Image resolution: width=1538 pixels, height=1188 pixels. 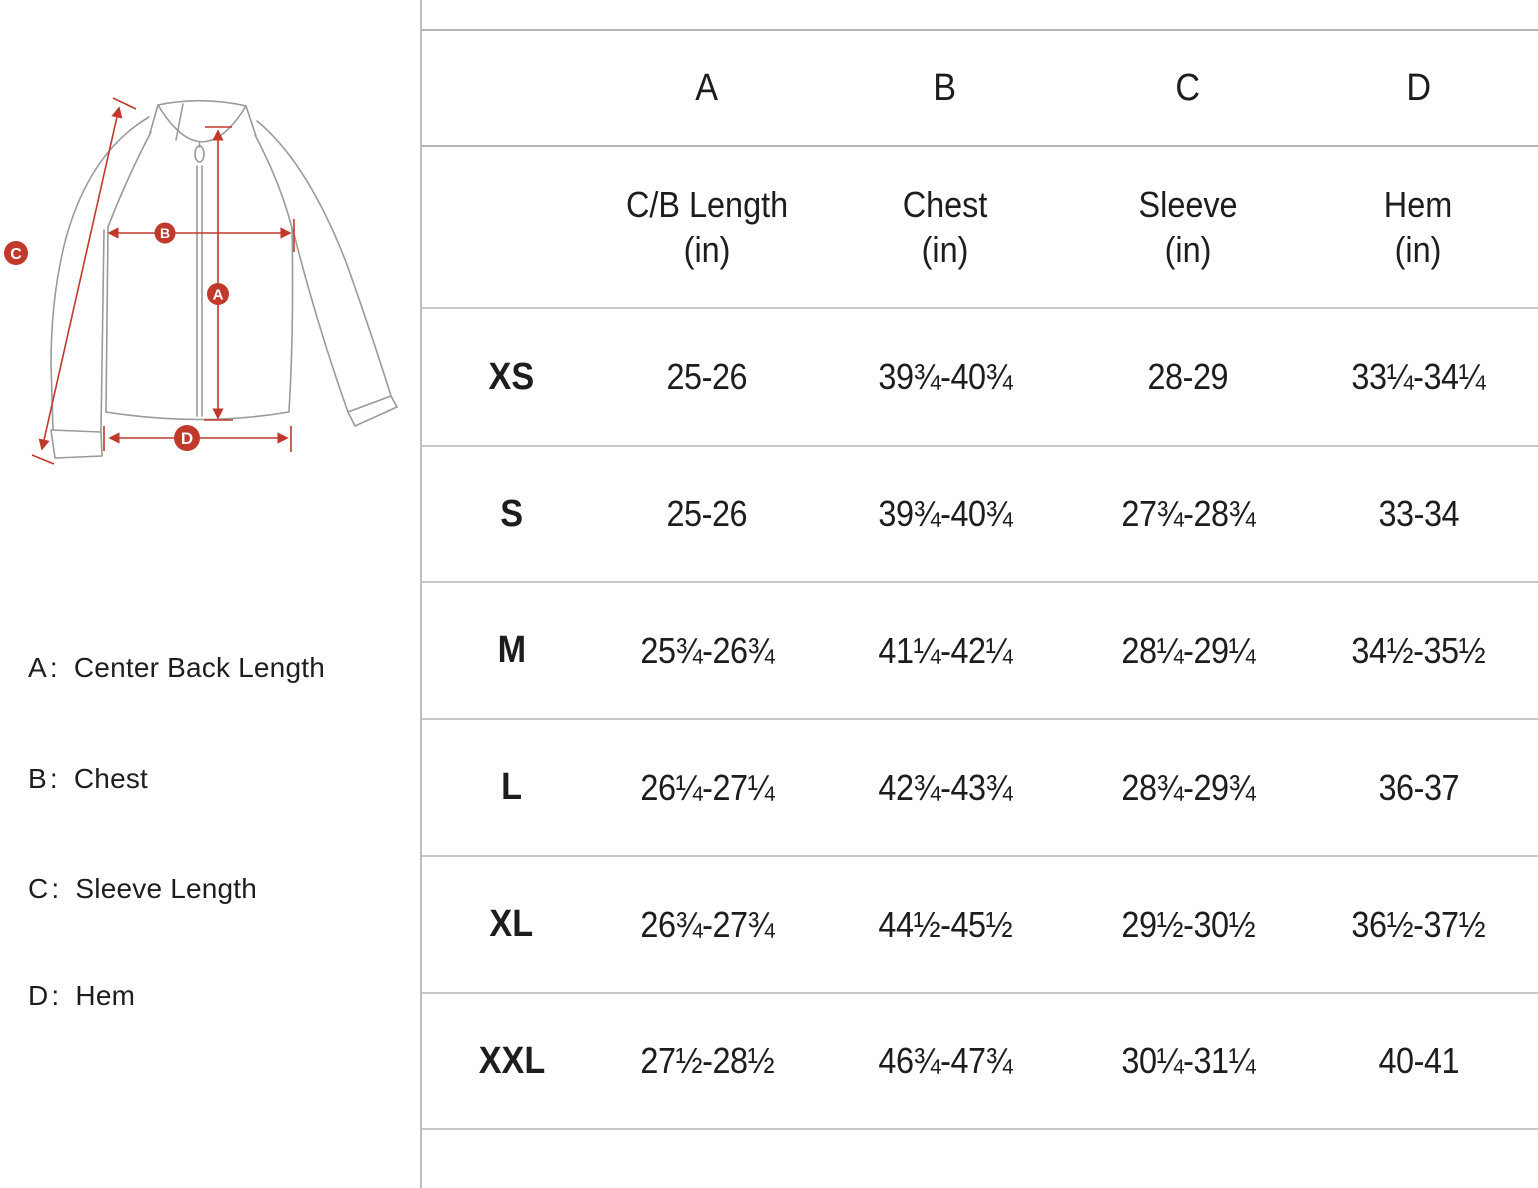 I want to click on svg-text: D, so click(x=187, y=438).